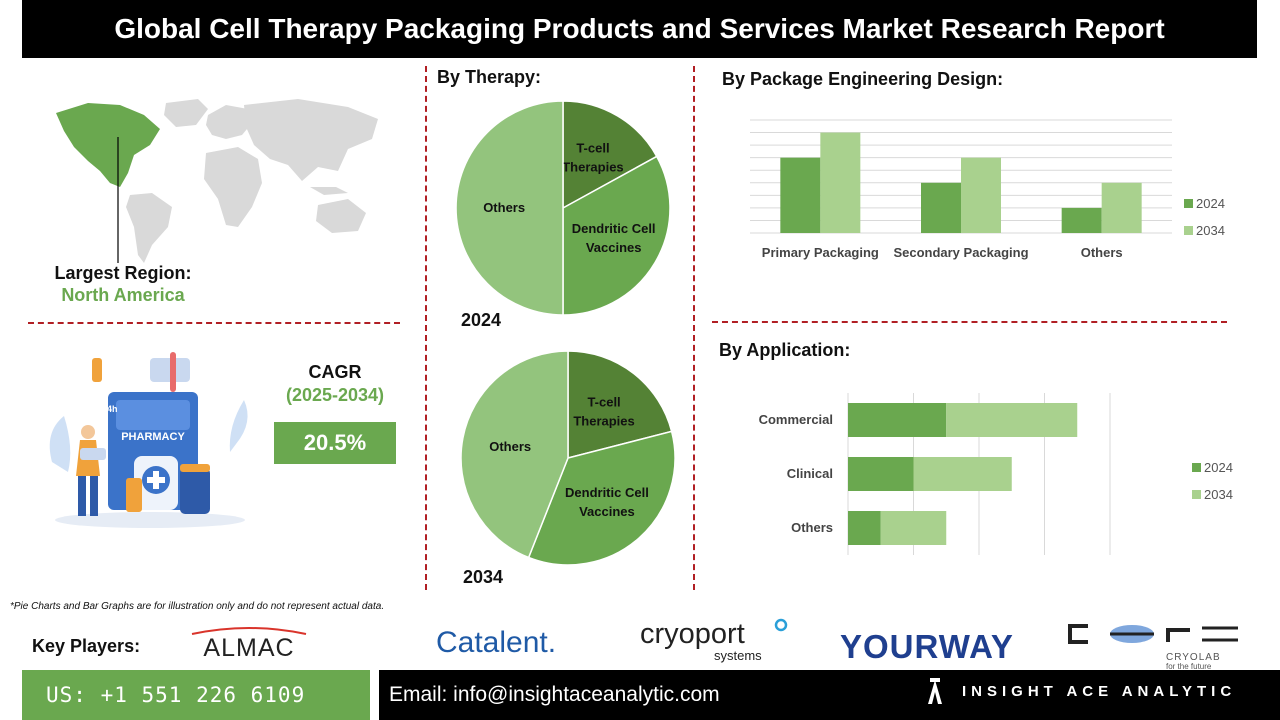 This screenshot has height=720, width=1280. I want to click on divider-right, so click(969, 322).